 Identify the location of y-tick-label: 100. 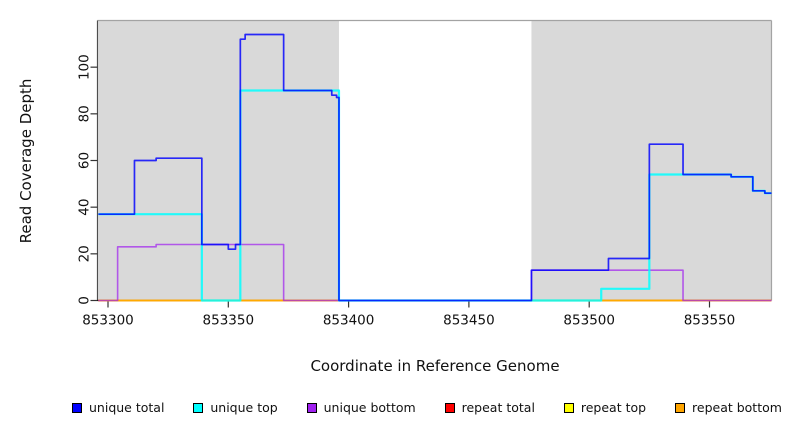
(85, 67).